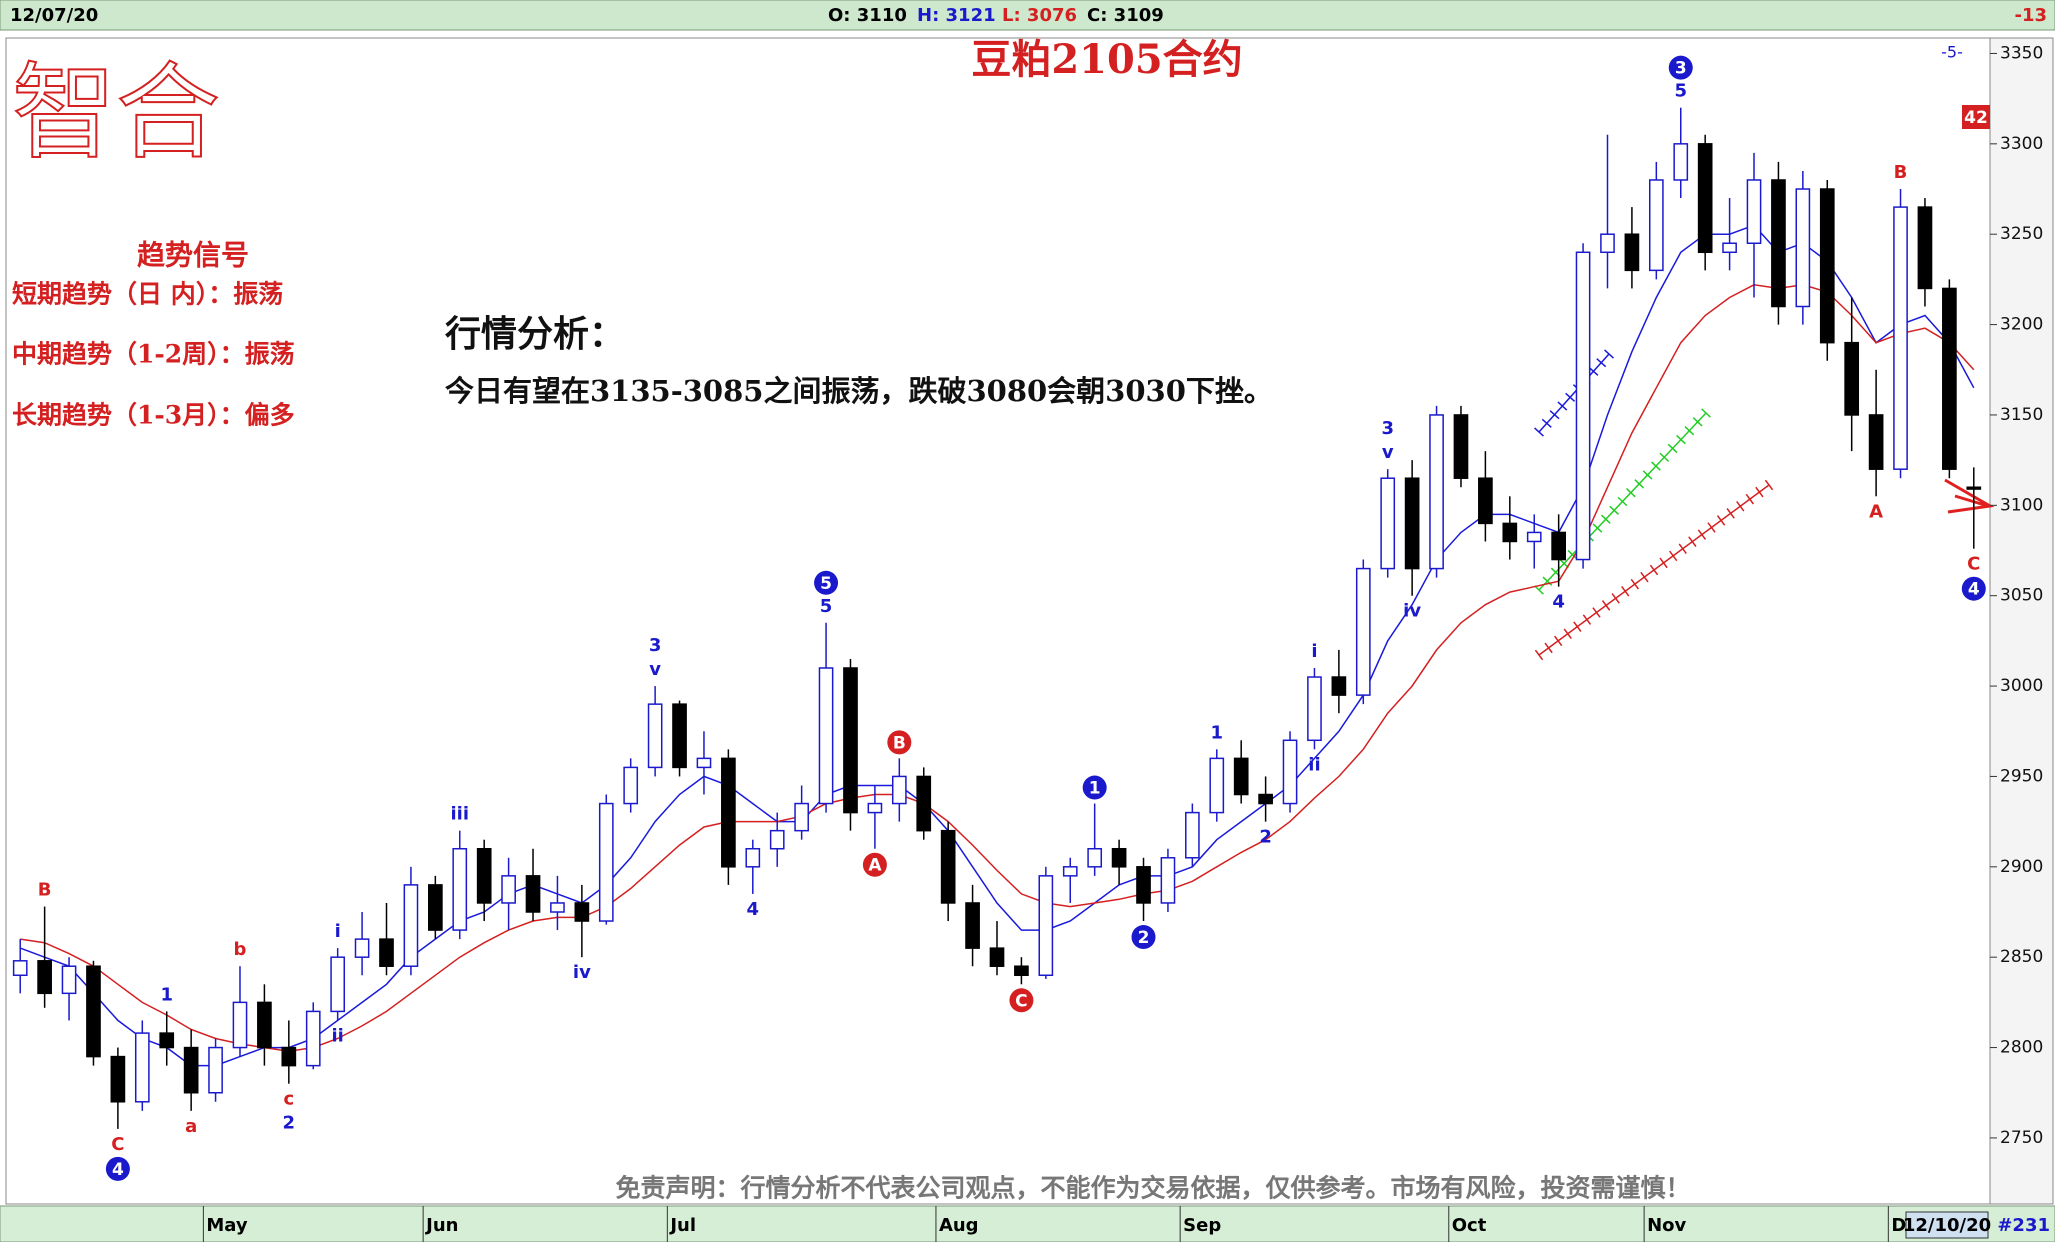 This screenshot has height=1242, width=2055. Describe the element at coordinates (1952, 52) in the screenshot. I see `cycle-label: -5-` at that location.